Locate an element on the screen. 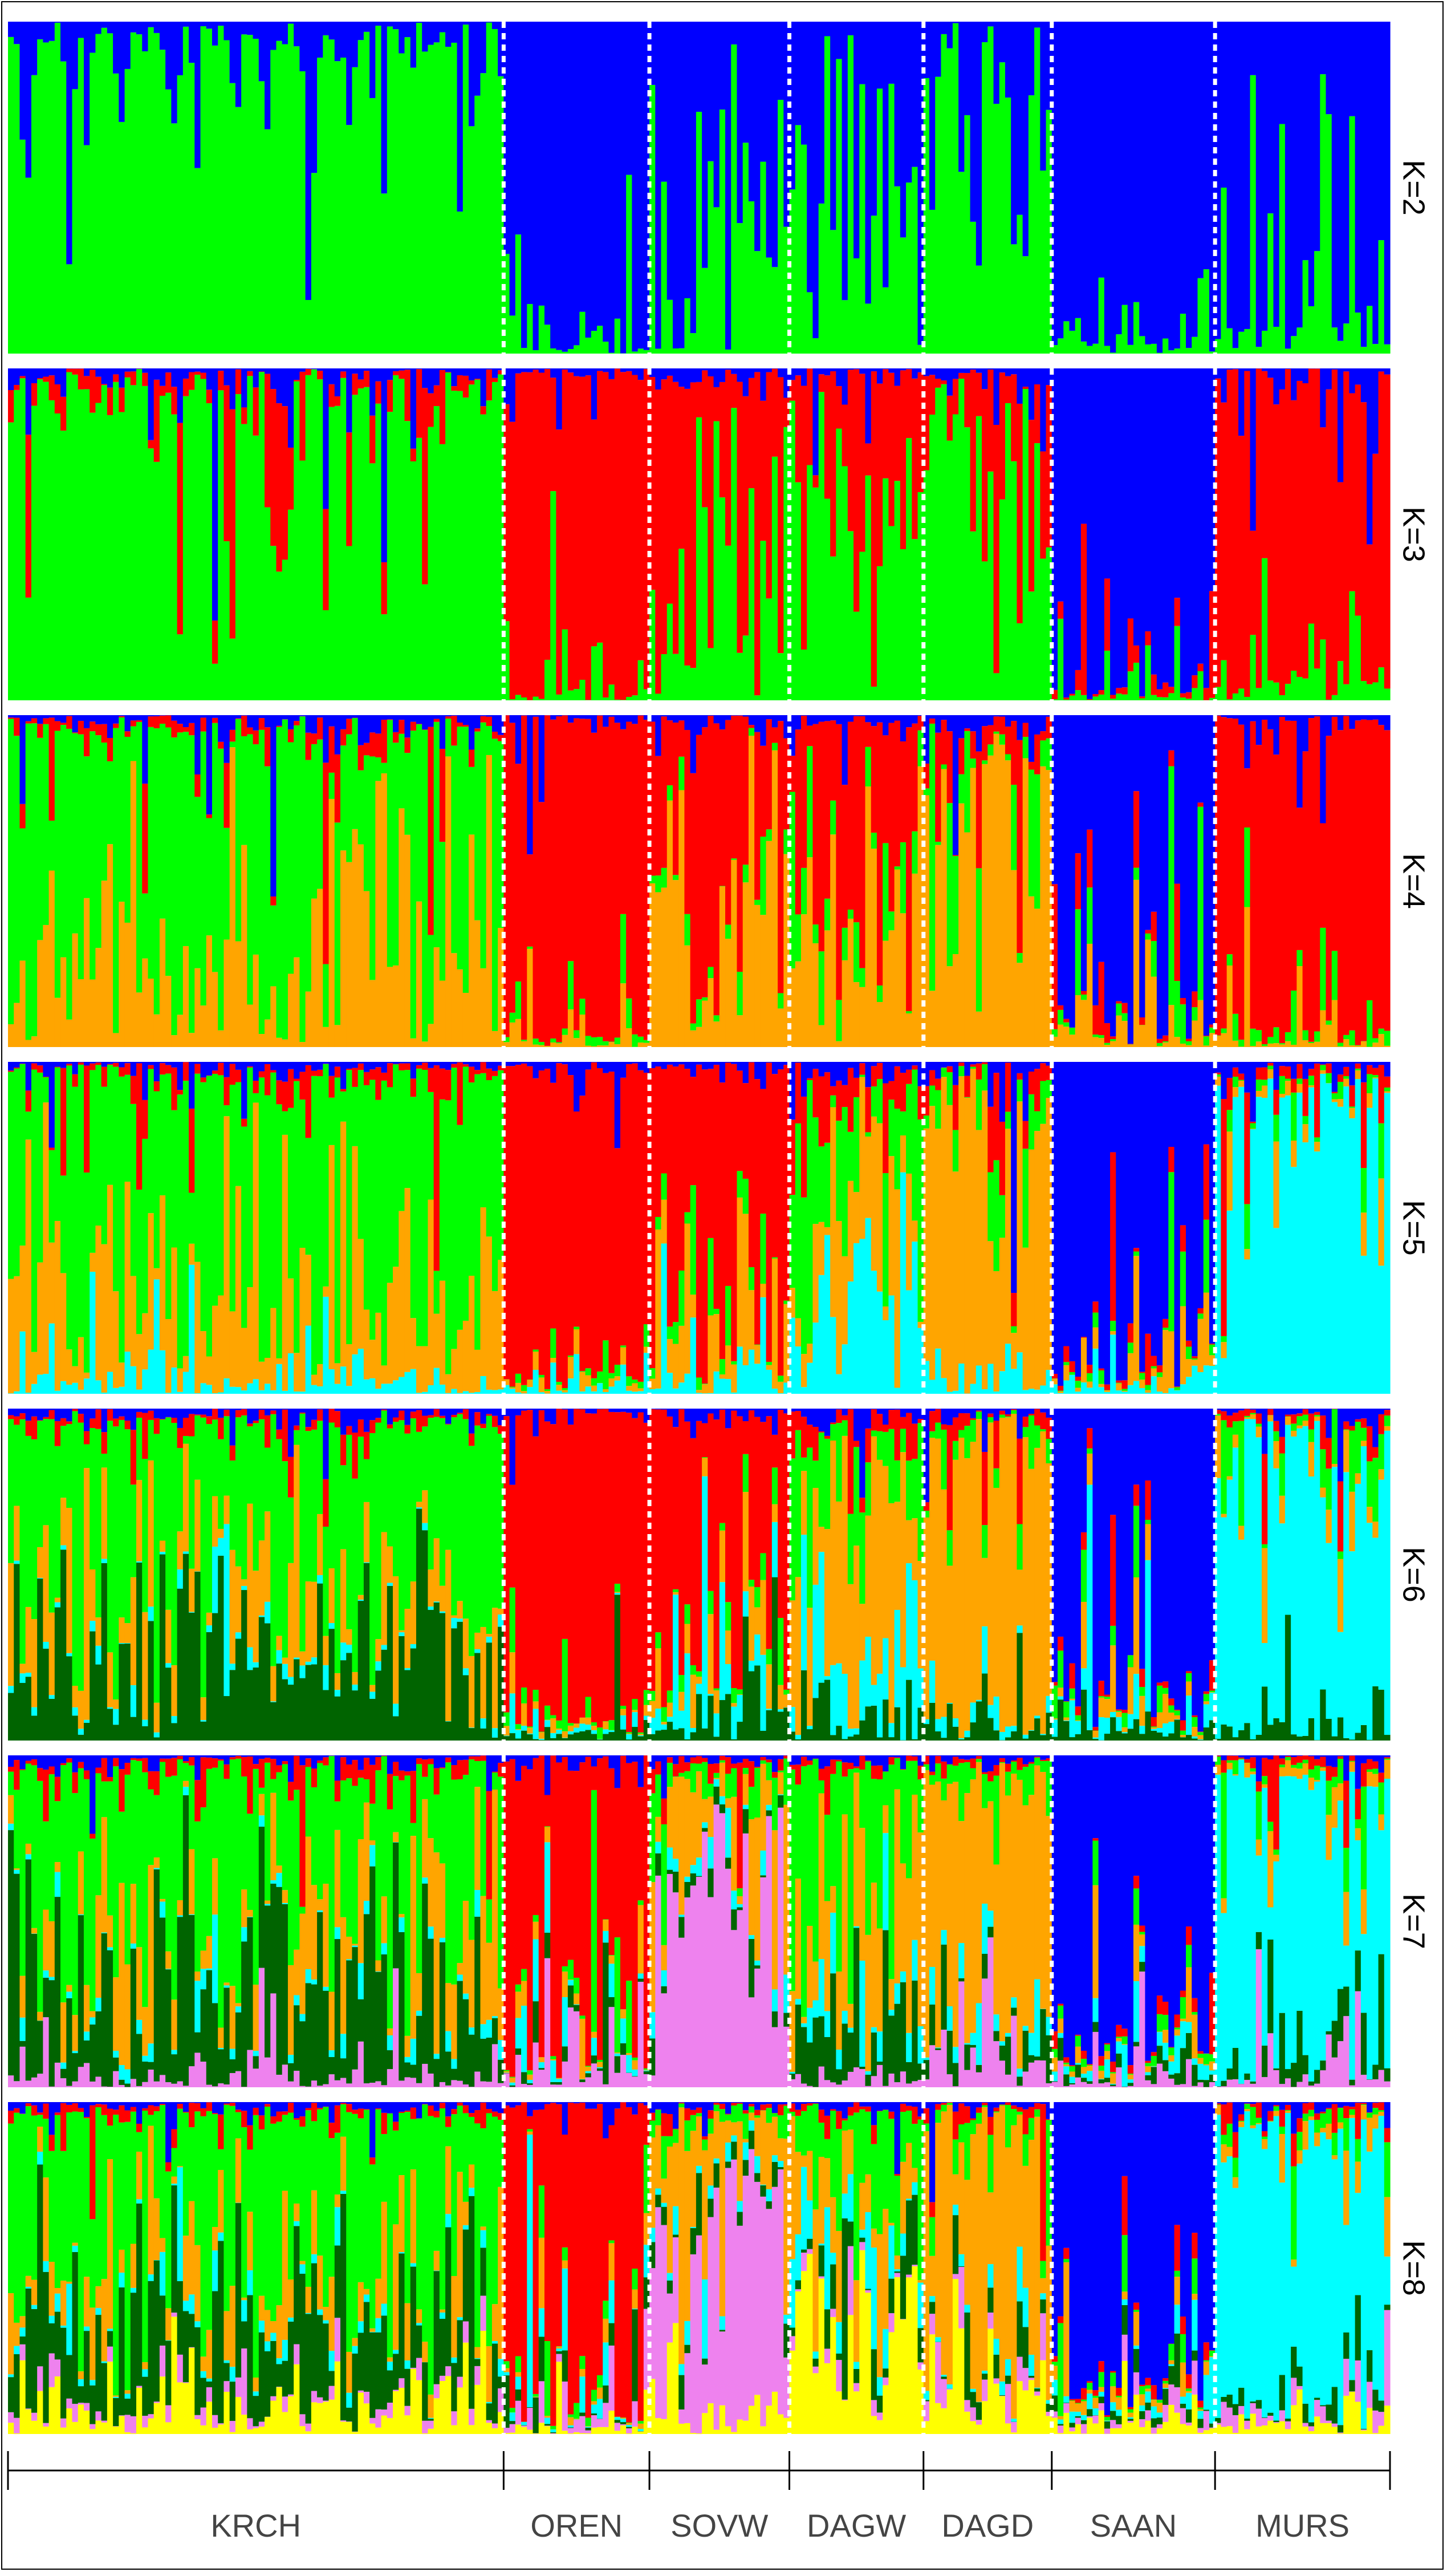 The height and width of the screenshot is (2576, 1447). bar-krch-45-red is located at coordinates (268, 1432).